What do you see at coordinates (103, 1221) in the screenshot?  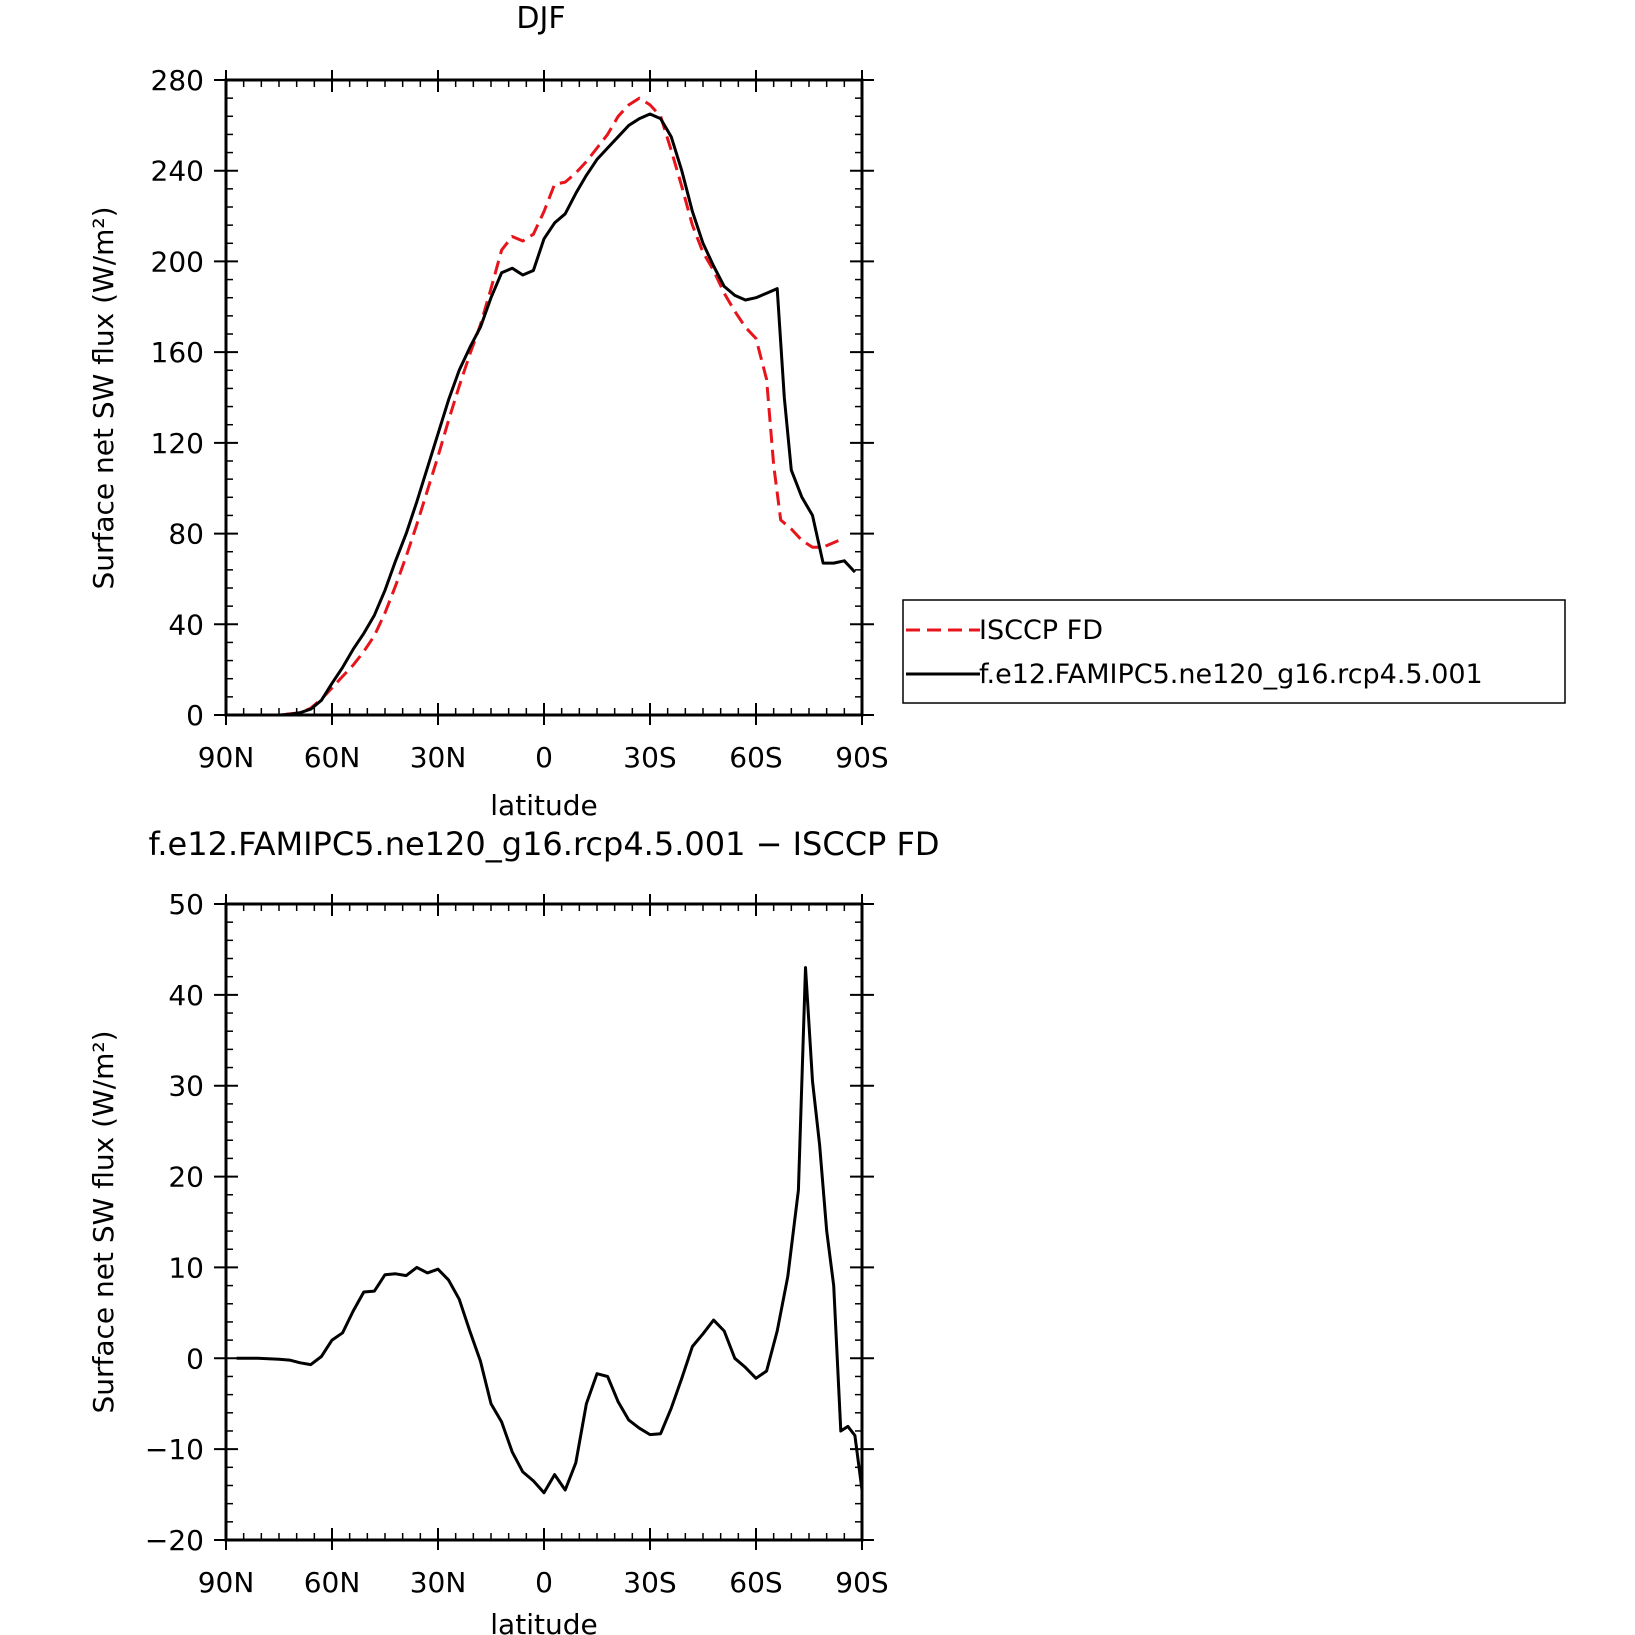 I see `difference-y-axis-label: Surface net SW flux (W/m²)` at bounding box center [103, 1221].